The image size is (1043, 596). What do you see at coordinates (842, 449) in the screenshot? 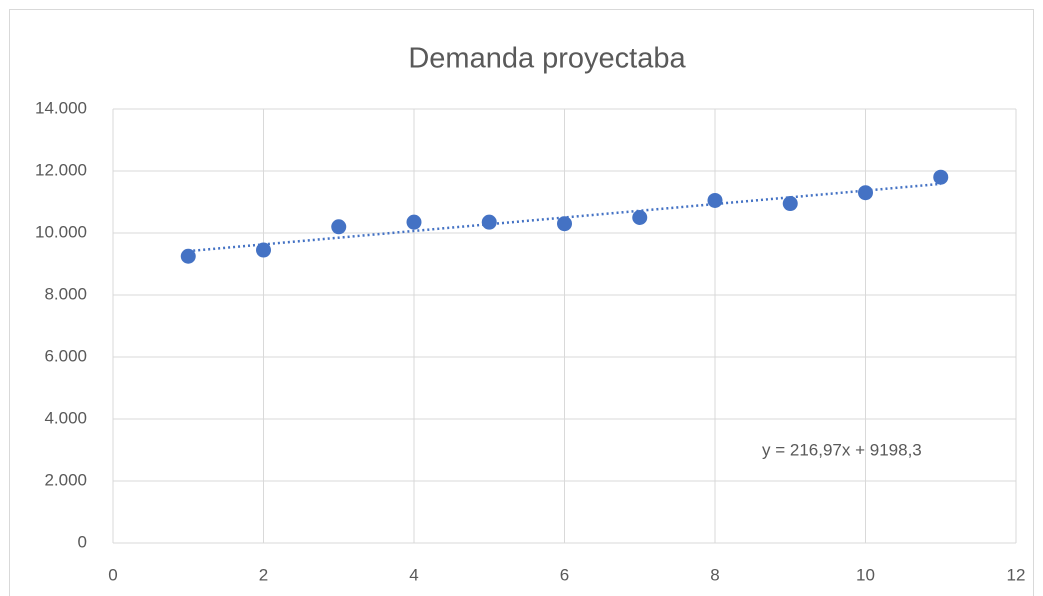
I see `trendline-equation: y = 216,97x + 9198,3` at bounding box center [842, 449].